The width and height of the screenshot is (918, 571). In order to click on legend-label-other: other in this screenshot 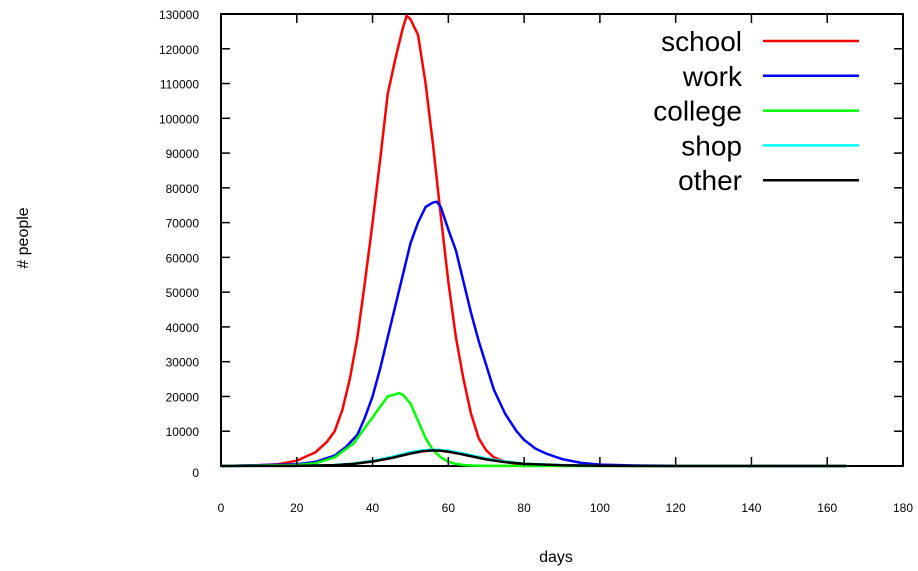, I will do `click(710, 180)`.